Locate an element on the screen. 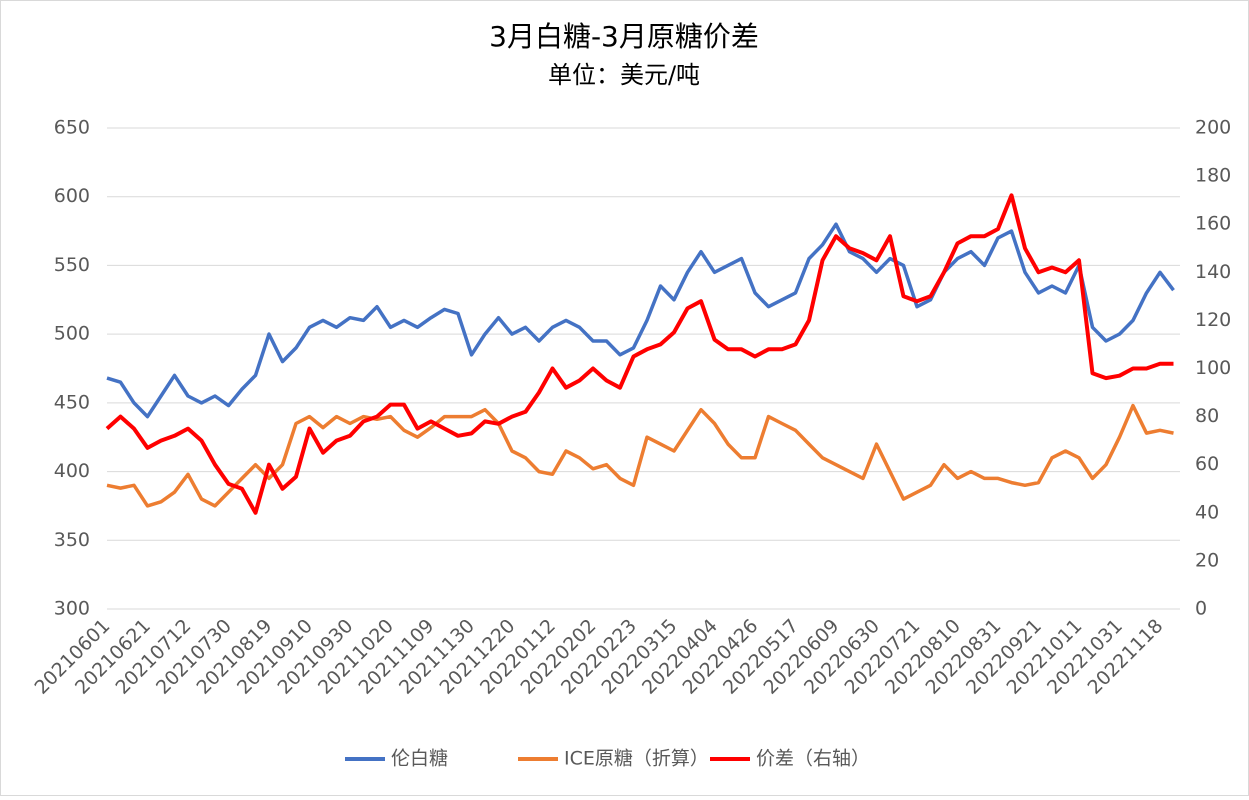 The width and height of the screenshot is (1249, 800). series-line is located at coordinates (640, 455).